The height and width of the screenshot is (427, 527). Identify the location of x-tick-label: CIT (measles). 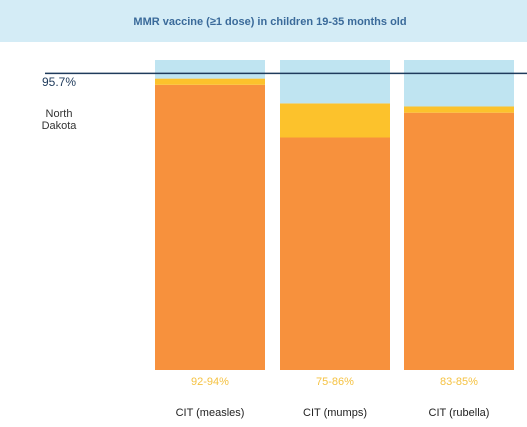
(210, 413).